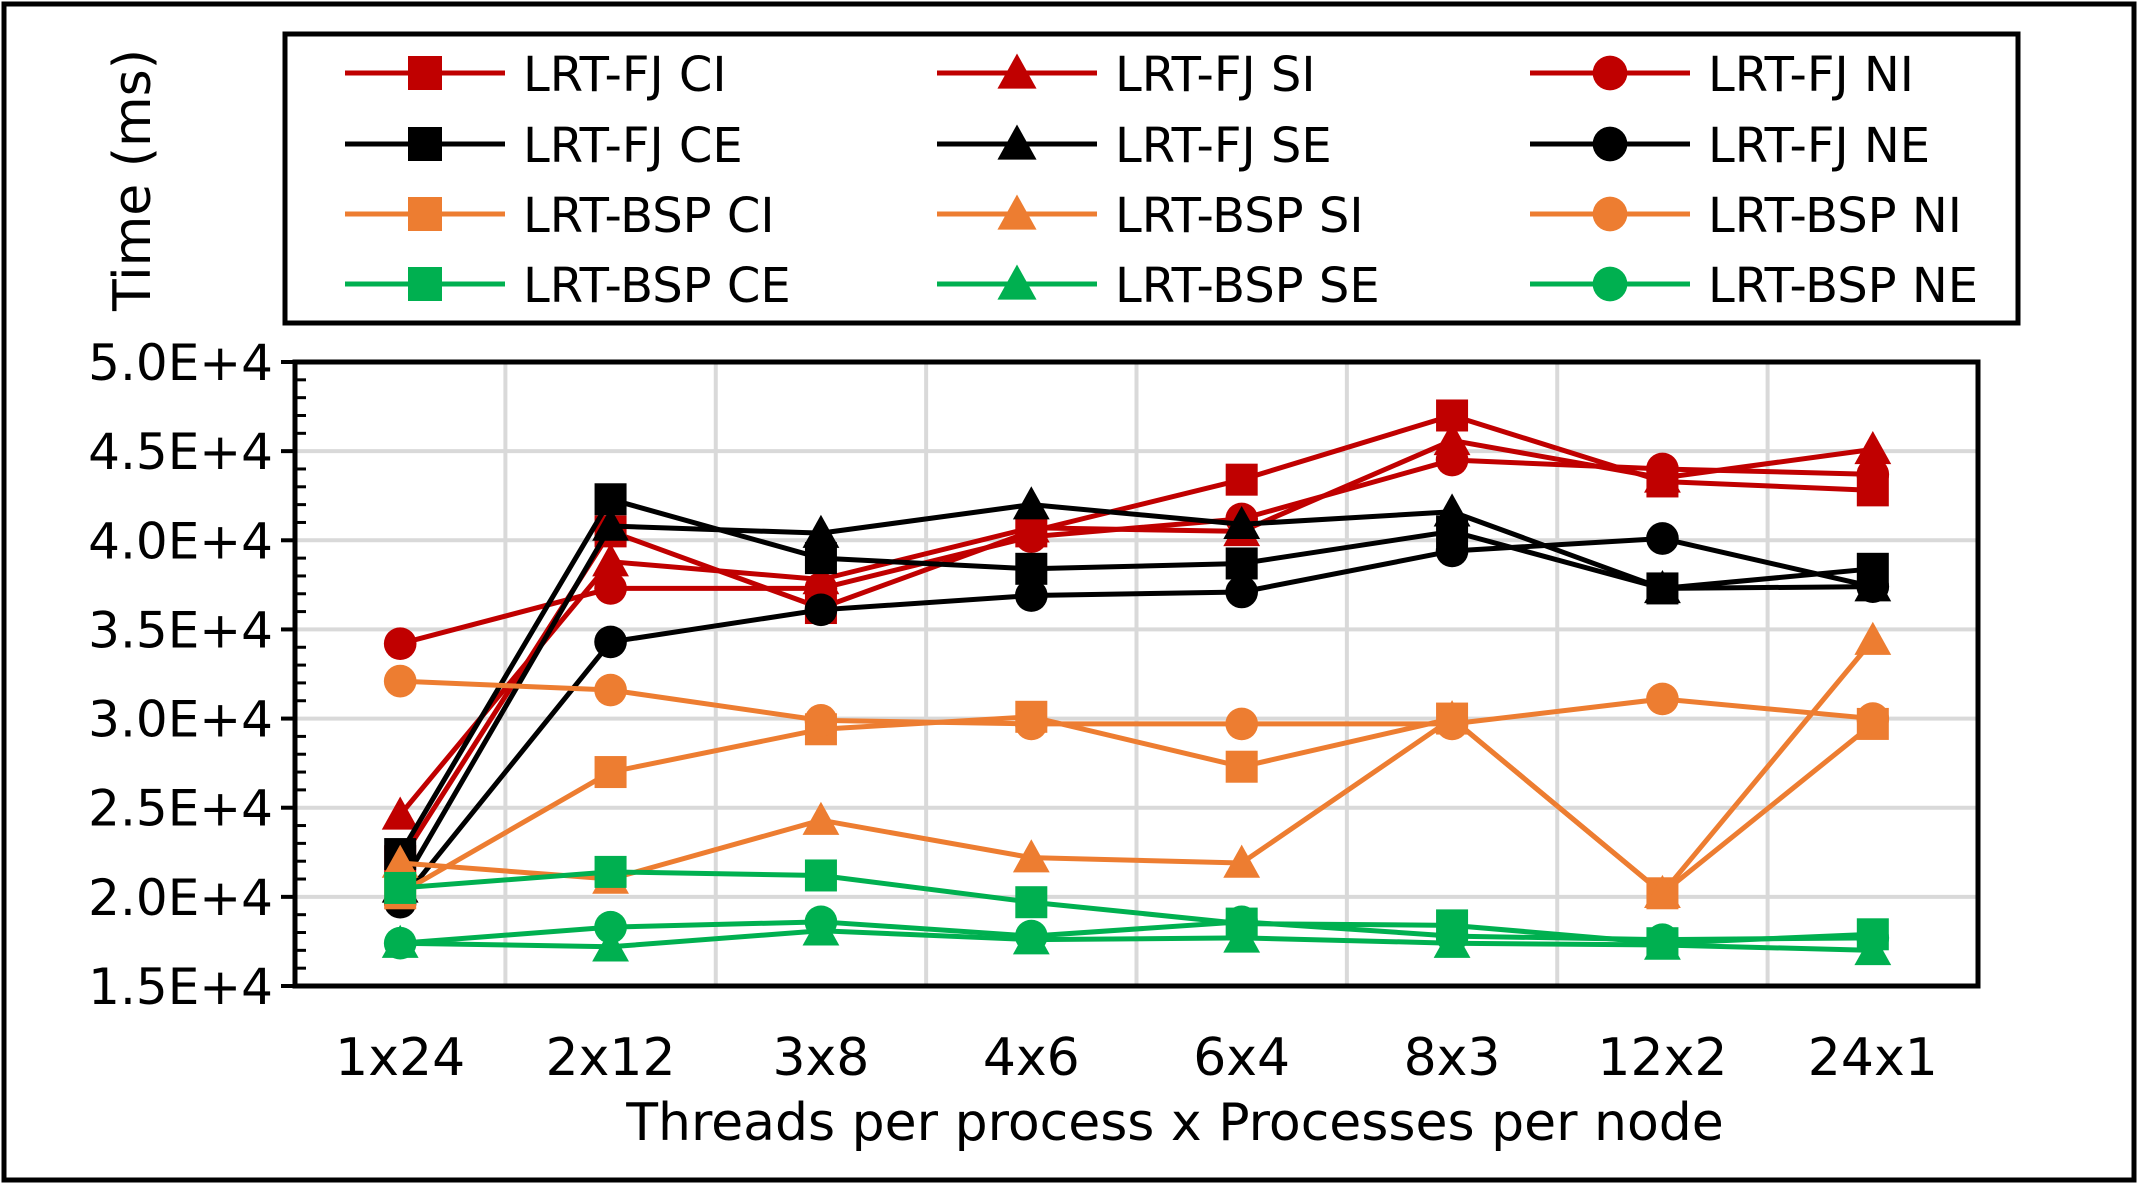 Image resolution: width=2138 pixels, height=1189 pixels. Describe the element at coordinates (180, 541) in the screenshot. I see `y-tick-label: 4.0E+4` at that location.